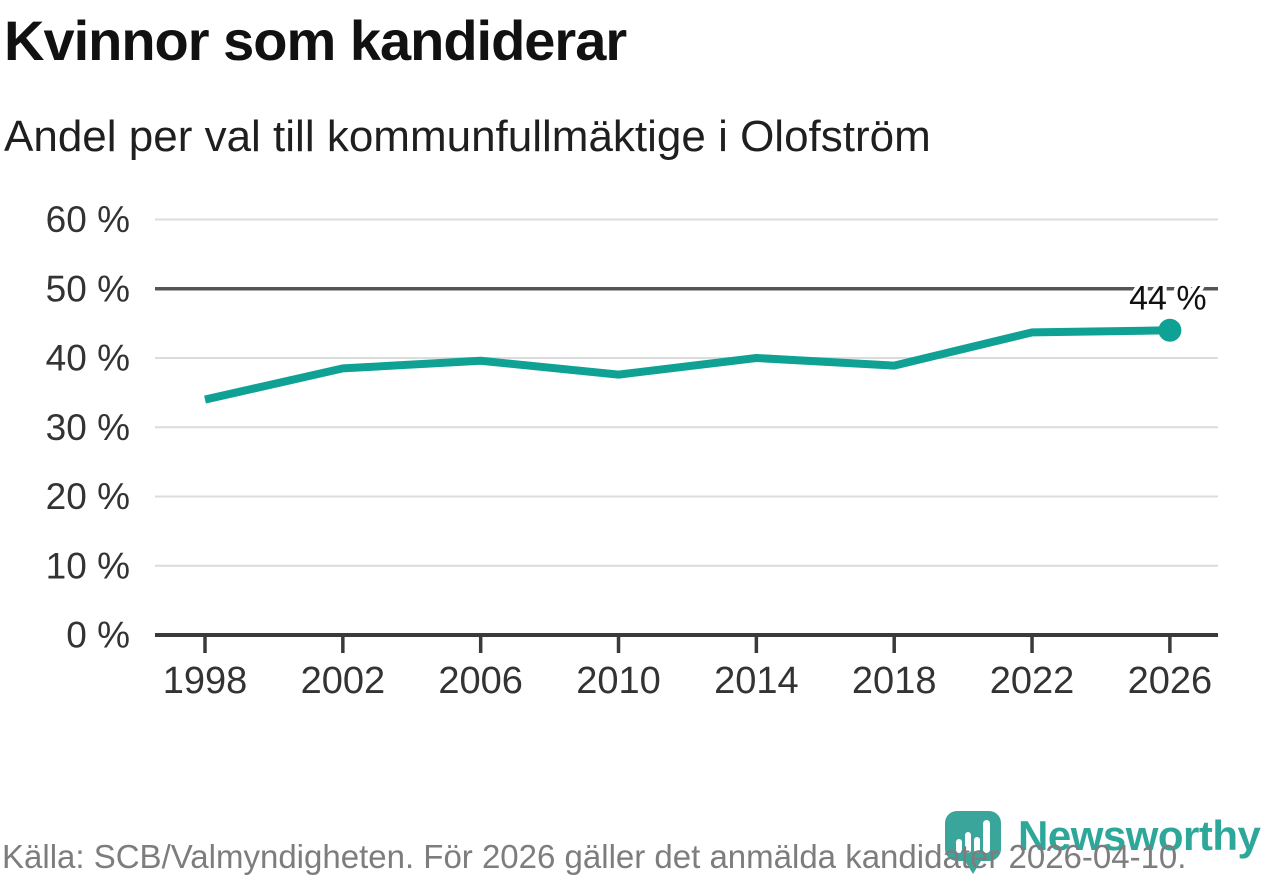  I want to click on y-tick-label: 50 %, so click(88, 288).